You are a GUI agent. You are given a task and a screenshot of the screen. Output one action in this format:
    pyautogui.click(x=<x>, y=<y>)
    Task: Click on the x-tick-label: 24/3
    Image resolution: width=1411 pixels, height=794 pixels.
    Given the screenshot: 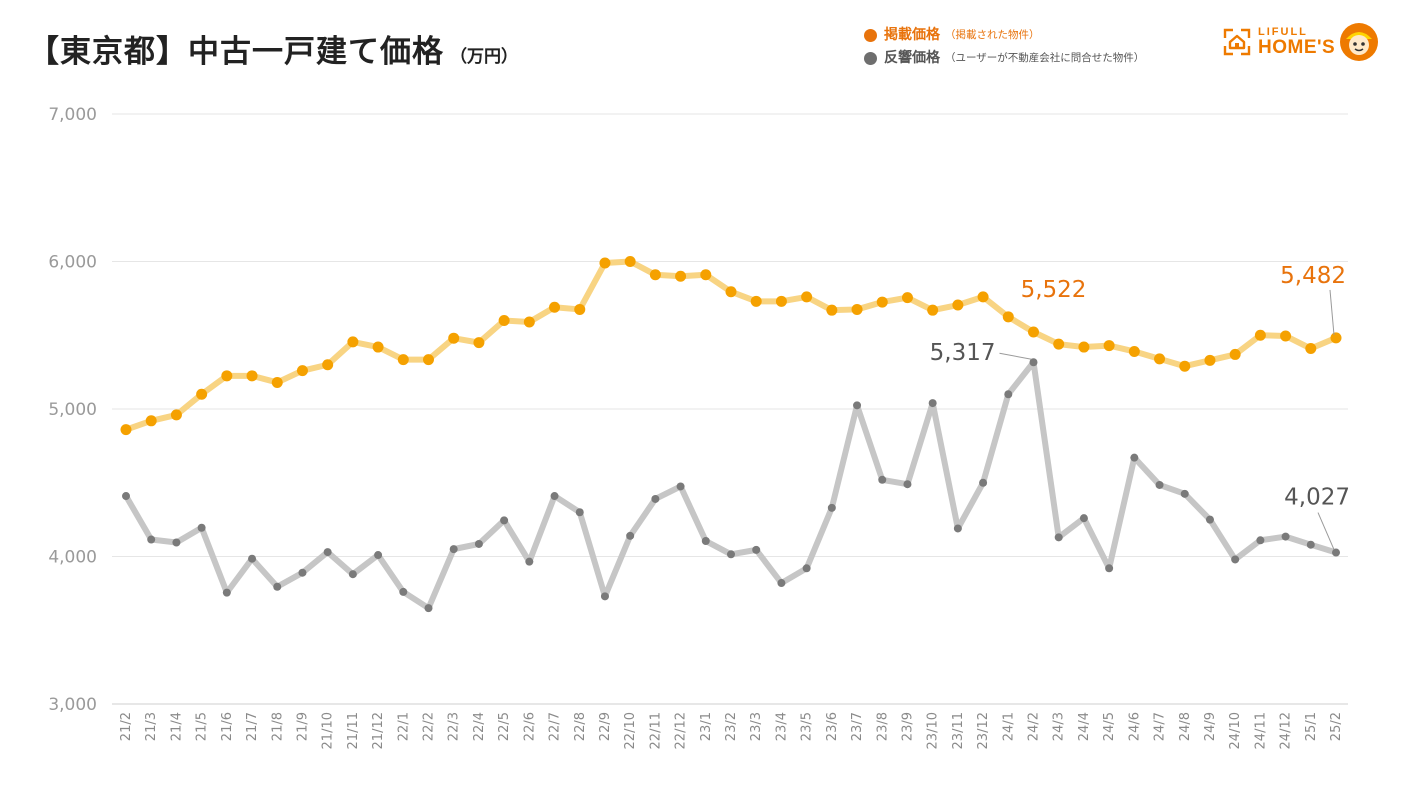 What is the action you would take?
    pyautogui.click(x=1059, y=726)
    